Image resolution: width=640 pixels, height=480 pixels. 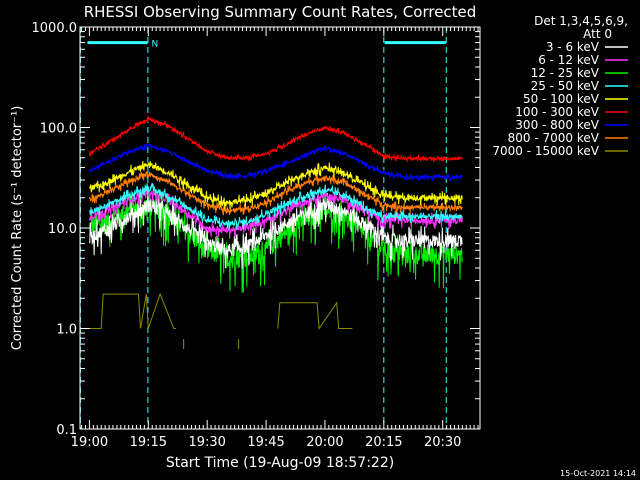 I want to click on series-line-3-6-kev, so click(x=275, y=230).